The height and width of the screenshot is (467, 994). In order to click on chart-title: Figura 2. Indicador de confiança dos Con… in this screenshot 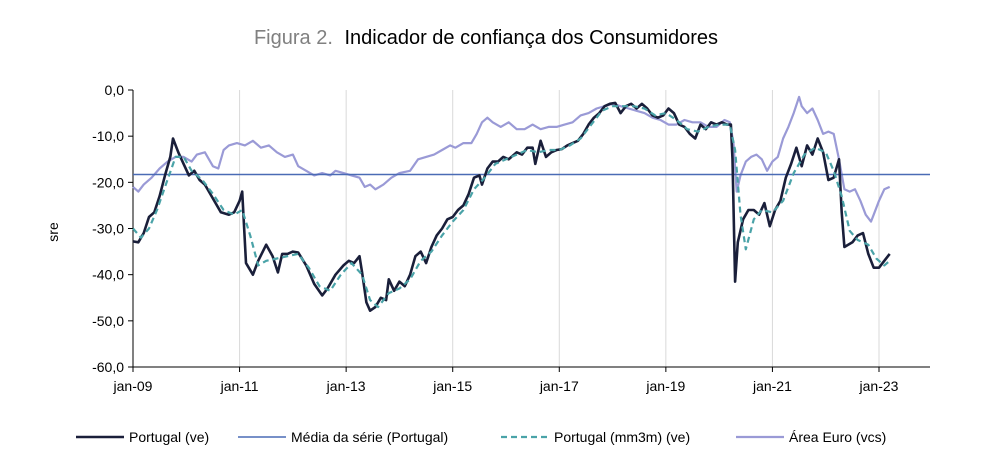, I will do `click(486, 38)`.